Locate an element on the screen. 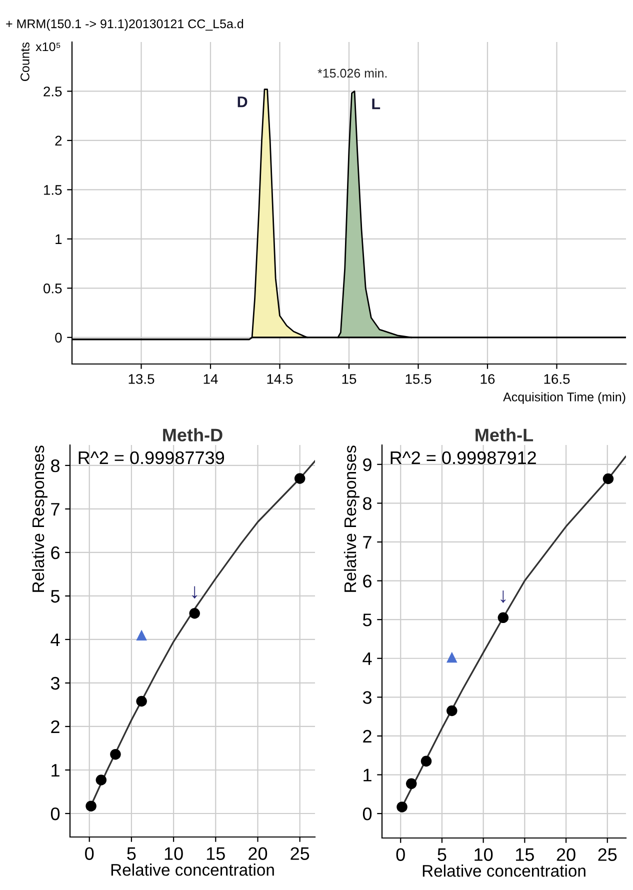 This screenshot has height=890, width=633. x-tick-label: 15.5 is located at coordinates (419, 379).